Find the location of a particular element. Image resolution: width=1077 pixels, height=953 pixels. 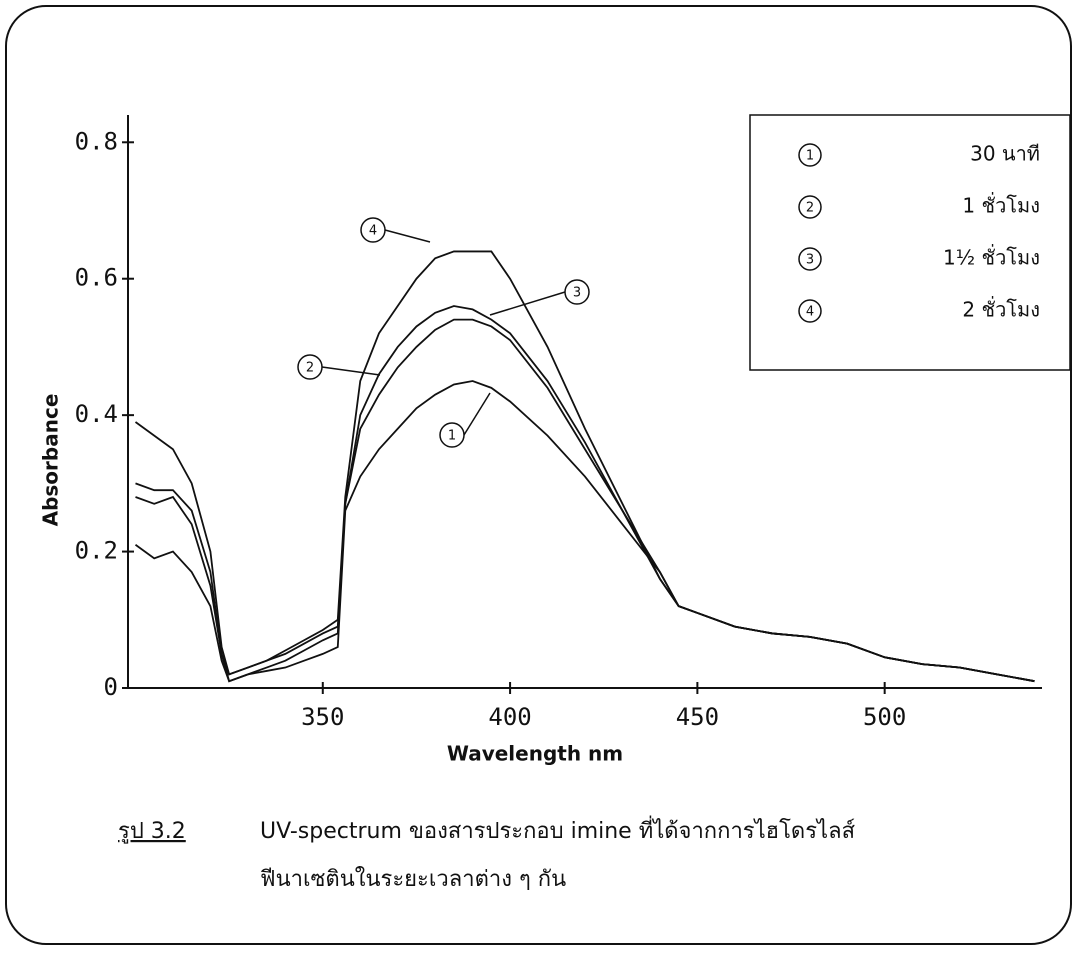

callout-tag: 2 is located at coordinates (310, 368).